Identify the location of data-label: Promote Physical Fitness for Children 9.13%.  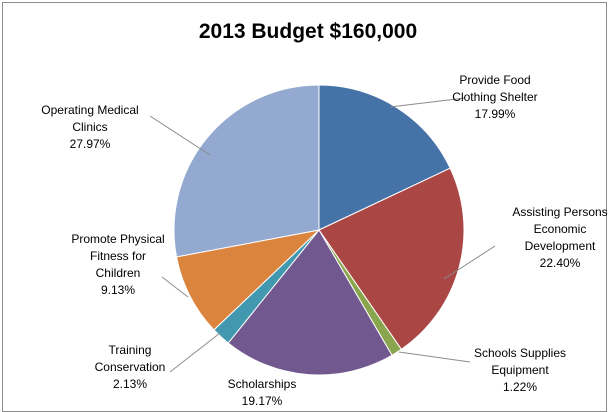
(117, 264).